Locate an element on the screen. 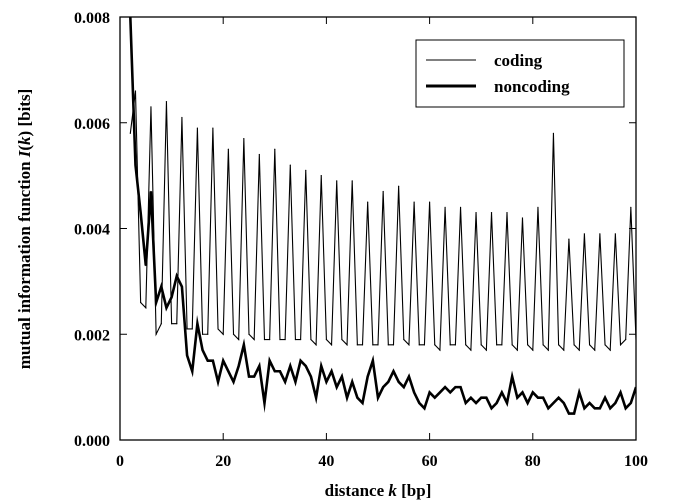  y-tick-label: 0.002 is located at coordinates (92, 335).